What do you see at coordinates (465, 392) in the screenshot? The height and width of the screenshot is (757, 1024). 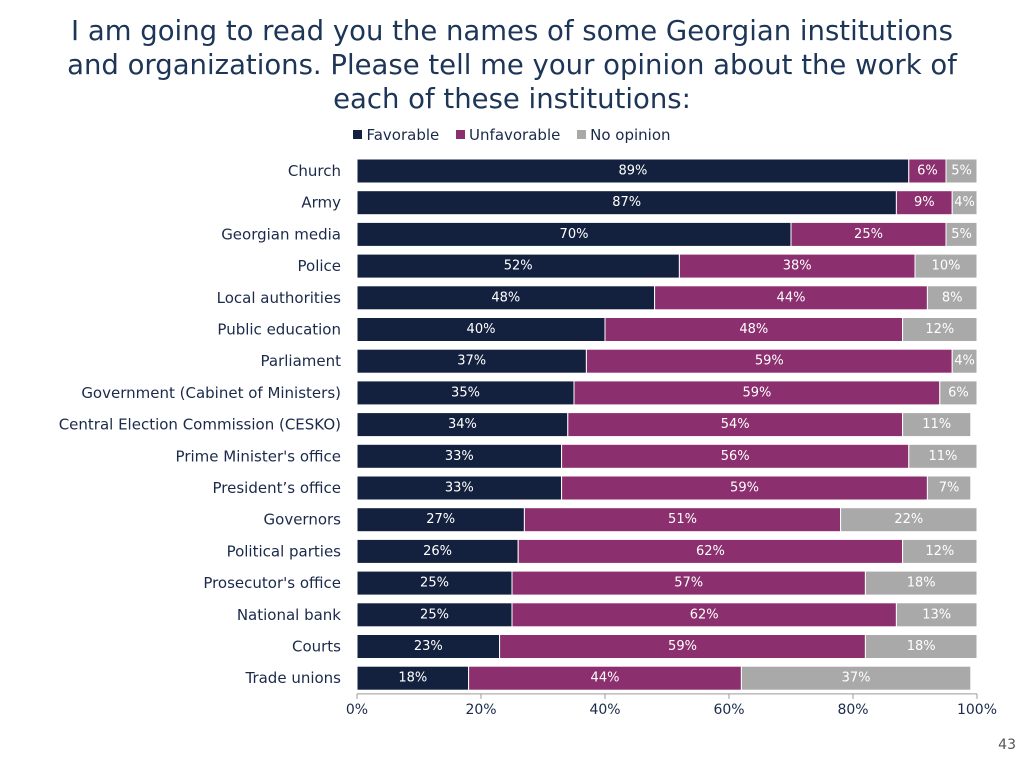 I see `data-label-favorable: 35%` at bounding box center [465, 392].